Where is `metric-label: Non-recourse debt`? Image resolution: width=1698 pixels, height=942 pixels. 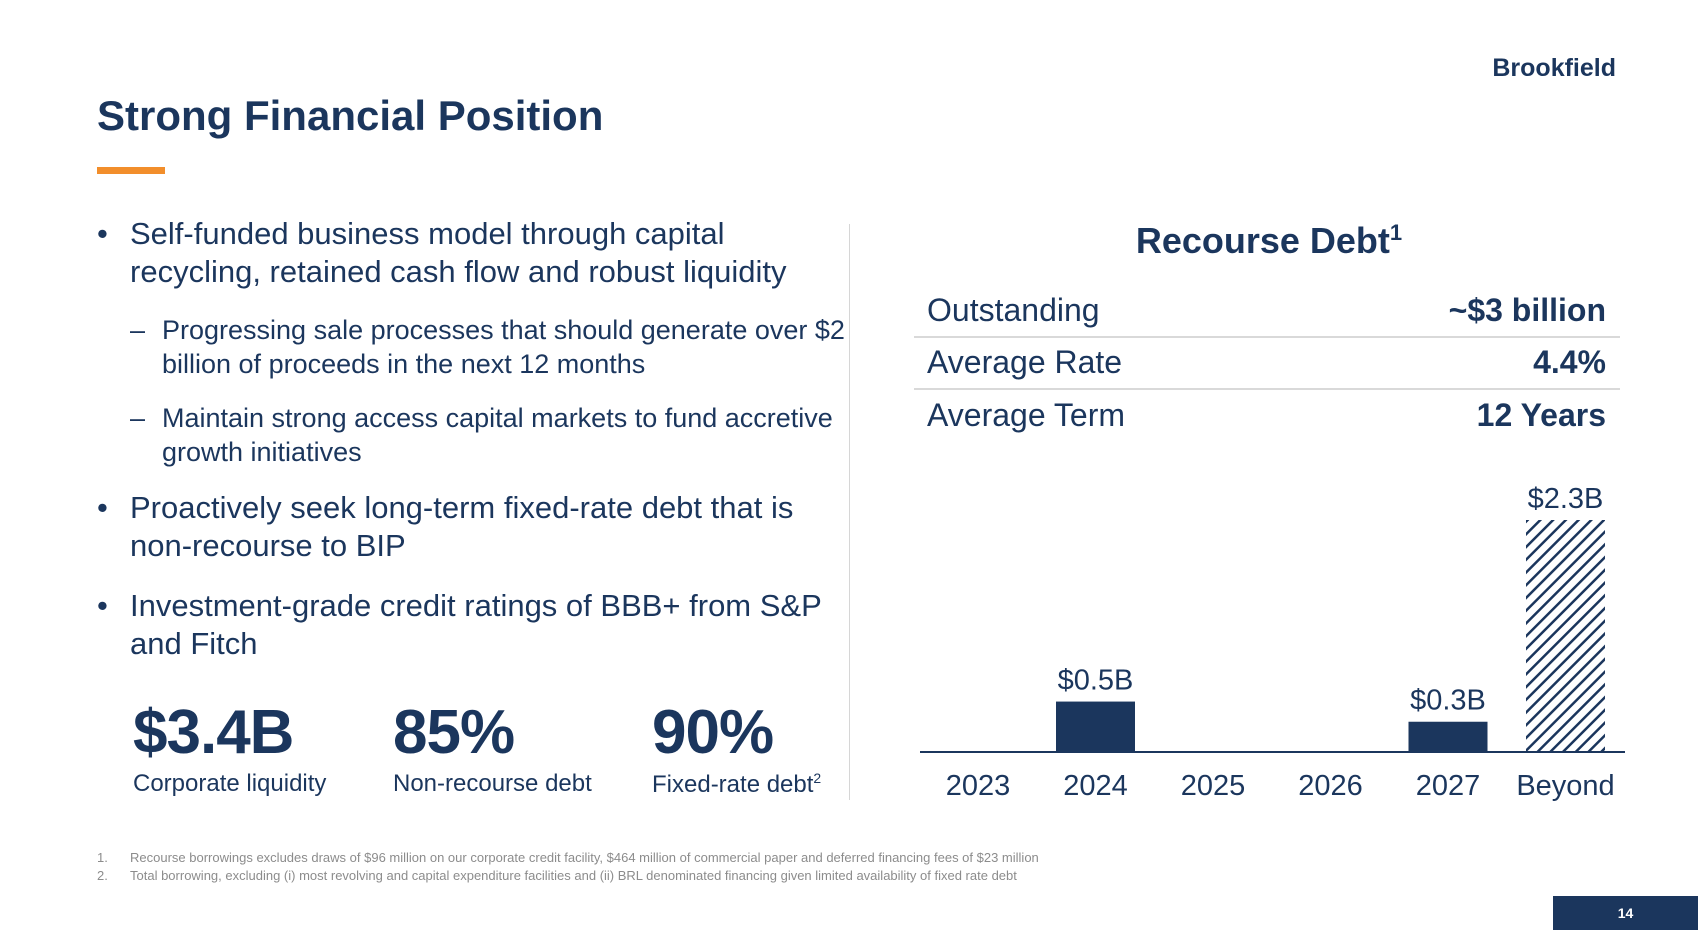 metric-label: Non-recourse debt is located at coordinates (492, 783).